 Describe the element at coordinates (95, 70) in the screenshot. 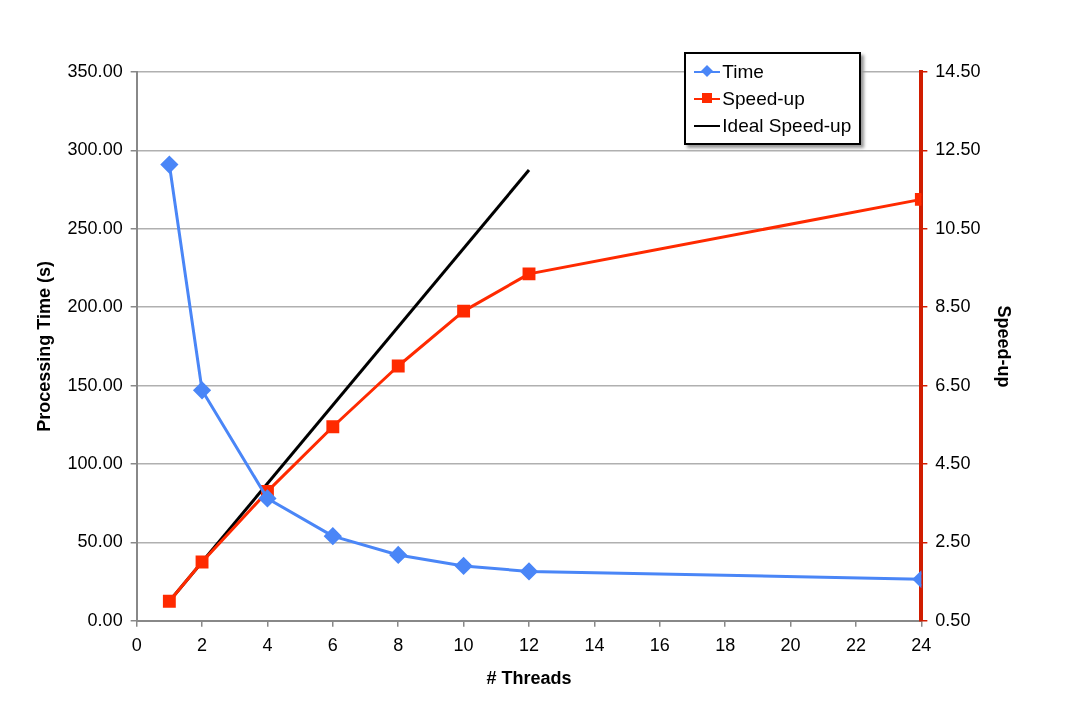

I see `y-tick-label: 350.00` at that location.